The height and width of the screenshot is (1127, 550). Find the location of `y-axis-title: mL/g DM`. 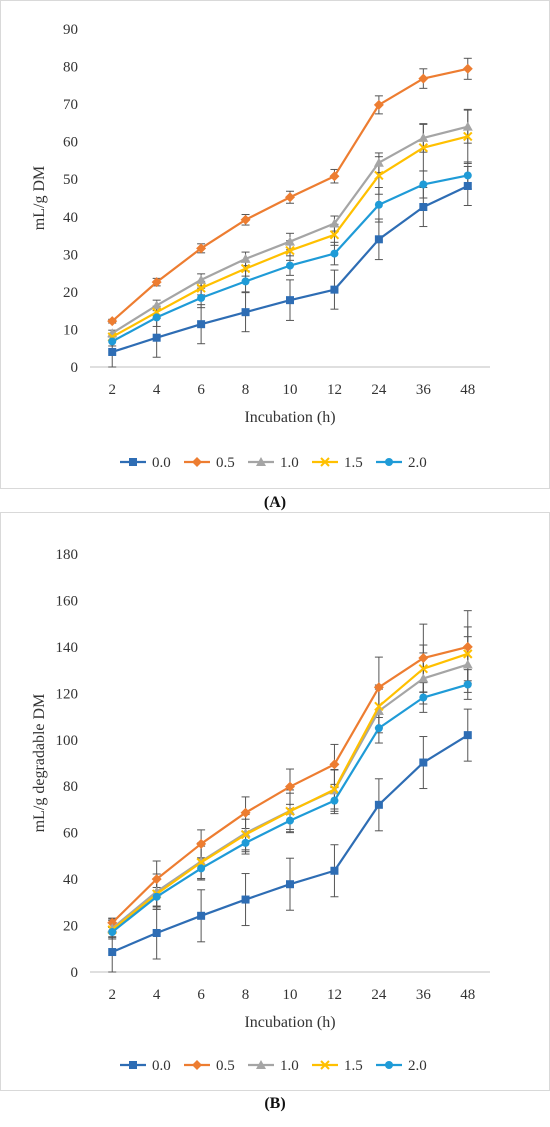

y-axis-title: mL/g DM is located at coordinates (39, 198).